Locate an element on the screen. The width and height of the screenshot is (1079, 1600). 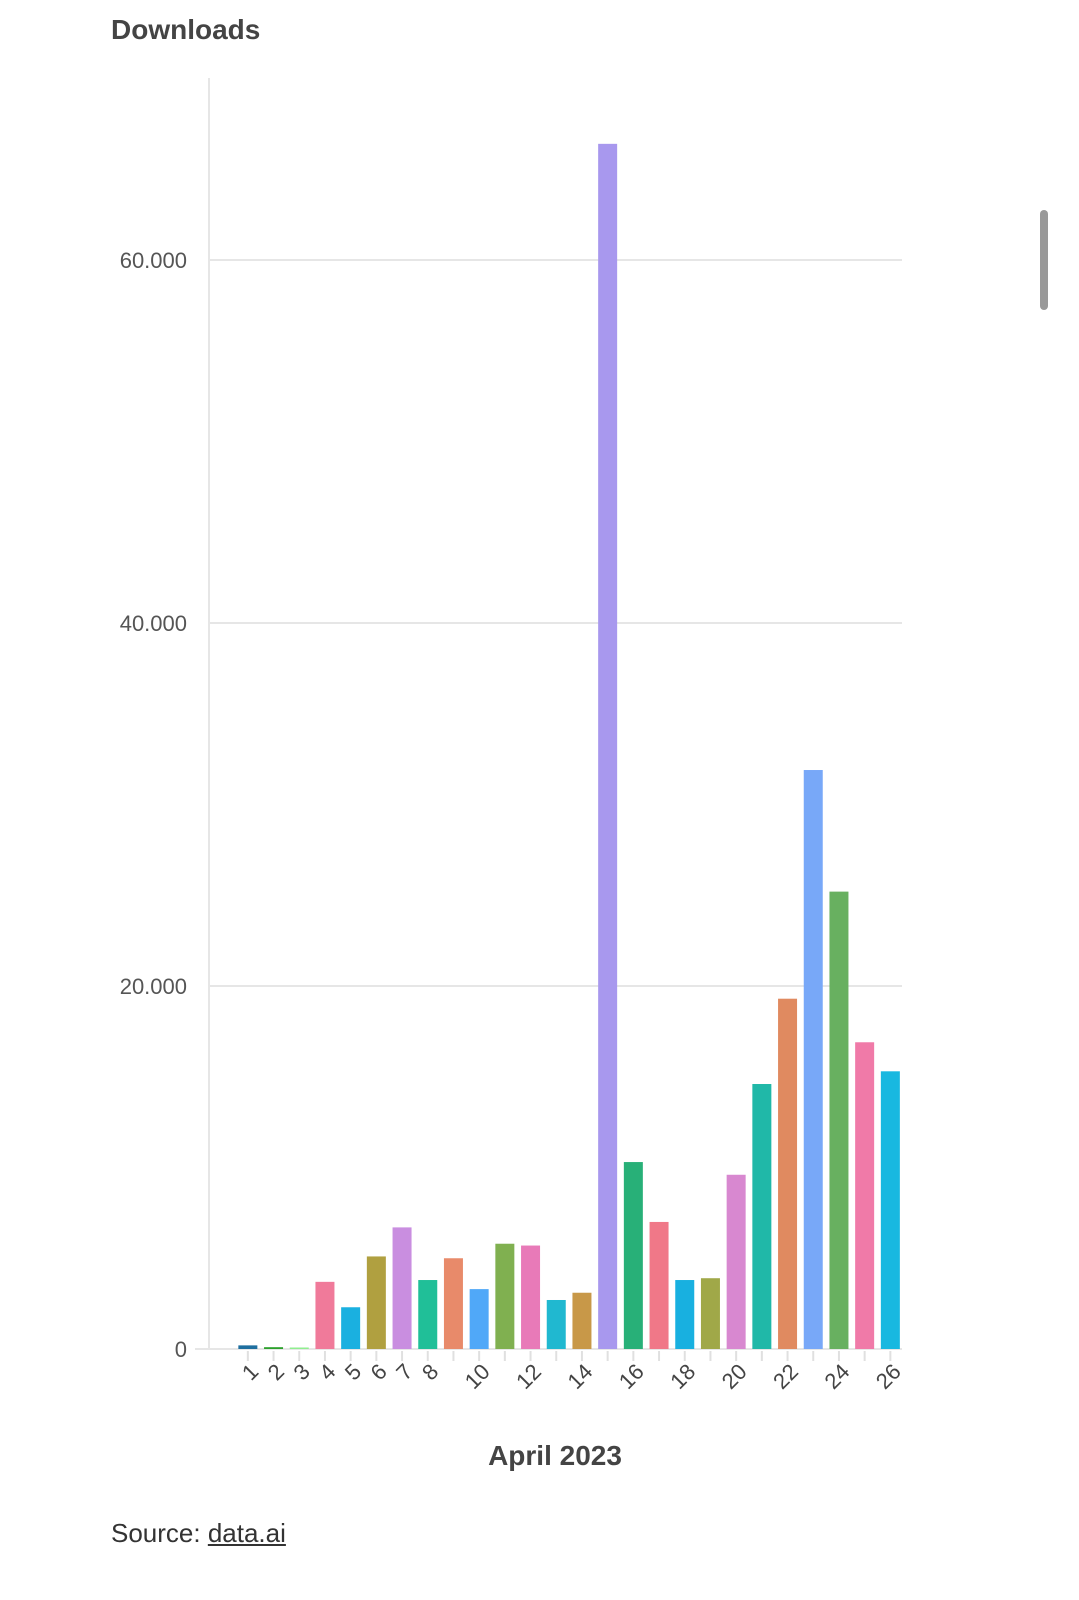
x-axis-title: April 2023 is located at coordinates (555, 1455).